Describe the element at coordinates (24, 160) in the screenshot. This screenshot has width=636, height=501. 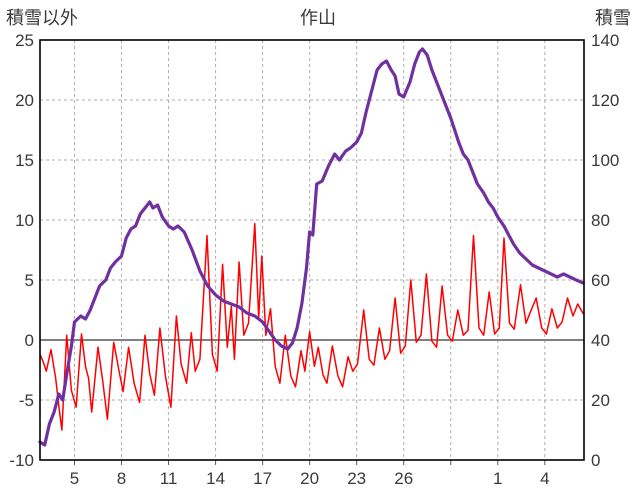
I see `left-tick-label: 15` at that location.